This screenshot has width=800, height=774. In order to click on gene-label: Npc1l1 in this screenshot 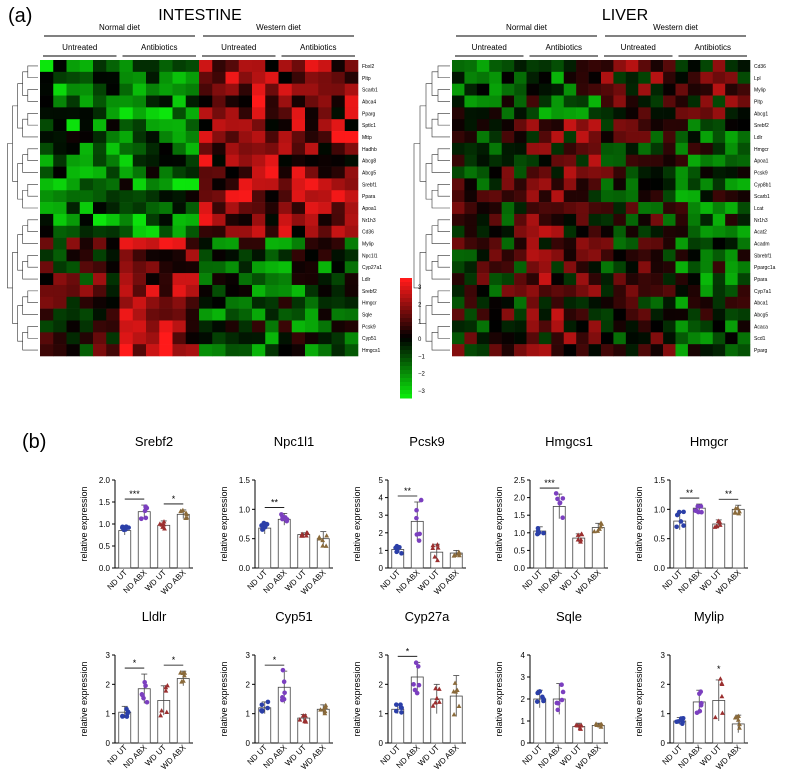, I will do `click(370, 256)`.